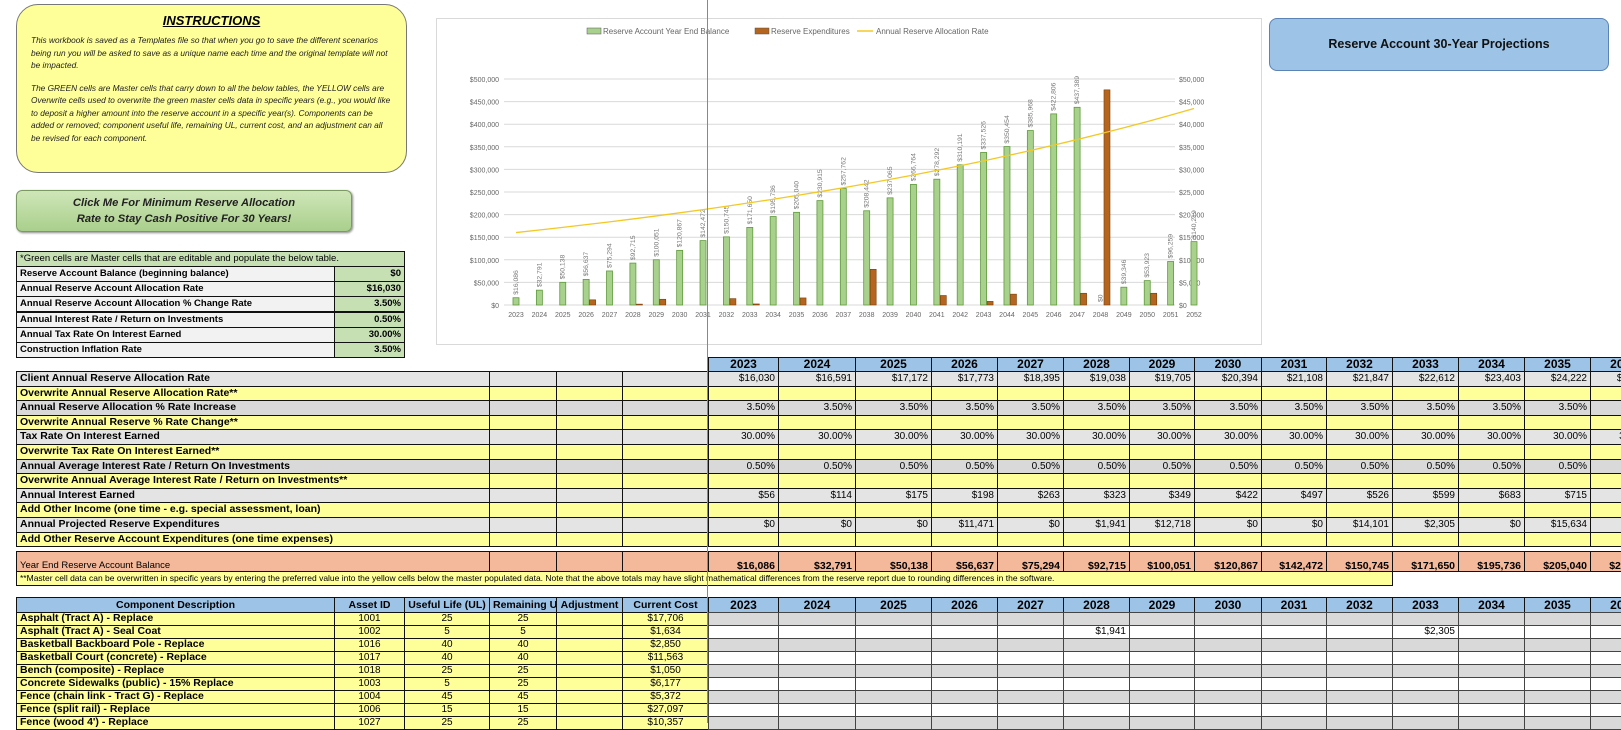 The width and height of the screenshot is (1621, 730). I want to click on component-cost: $1,634, so click(665, 632).